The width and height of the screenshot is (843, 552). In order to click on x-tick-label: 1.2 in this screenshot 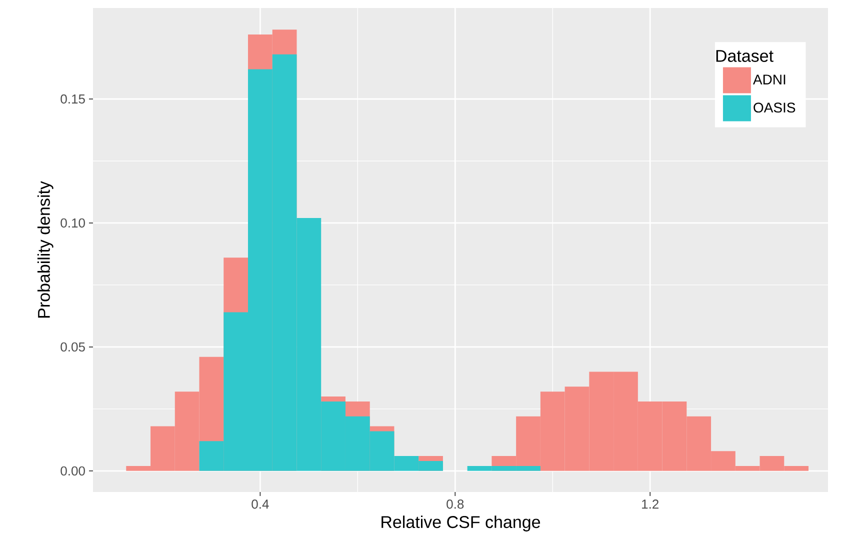, I will do `click(650, 504)`.